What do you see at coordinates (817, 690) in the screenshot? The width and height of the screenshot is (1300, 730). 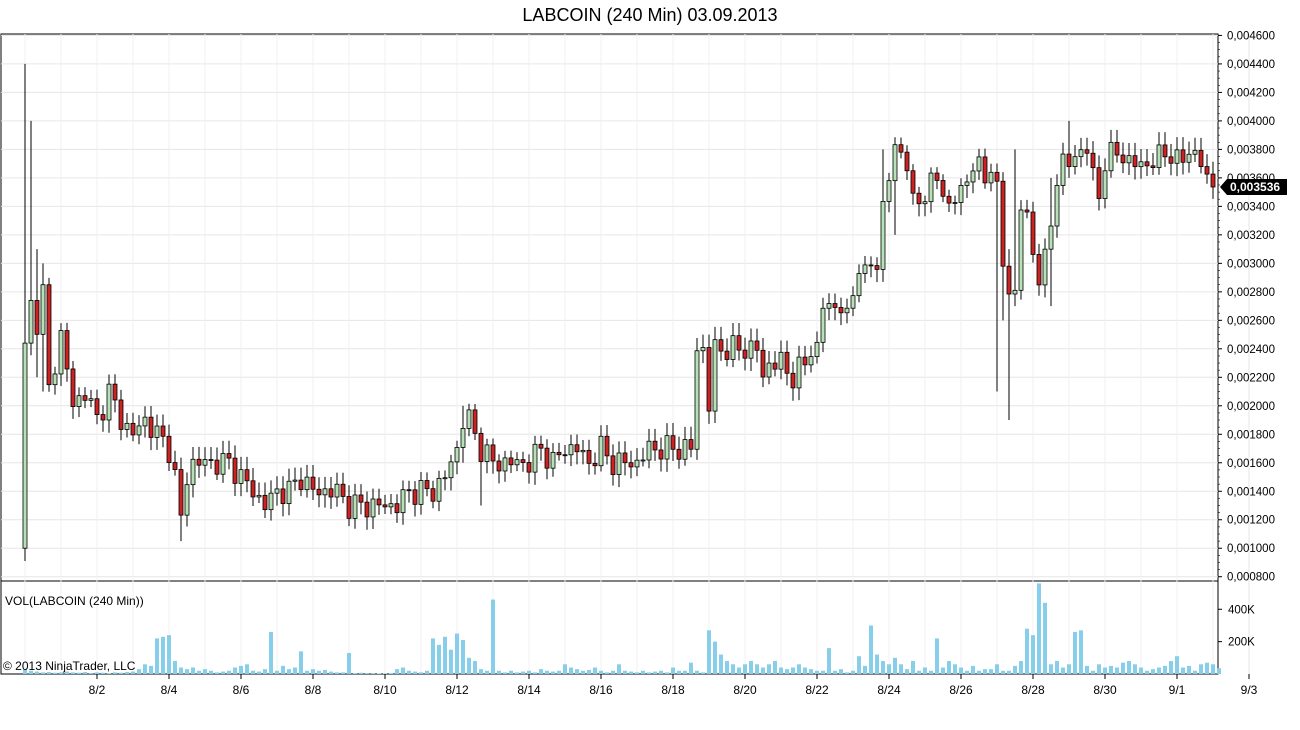 I see `time-tick-label: 8/22` at bounding box center [817, 690].